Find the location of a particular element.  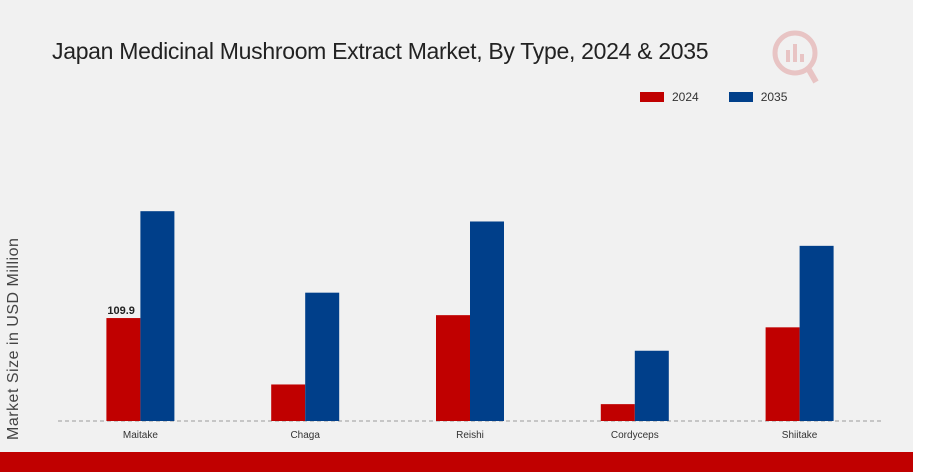

bar-shiitake-2035 is located at coordinates (816, 333).